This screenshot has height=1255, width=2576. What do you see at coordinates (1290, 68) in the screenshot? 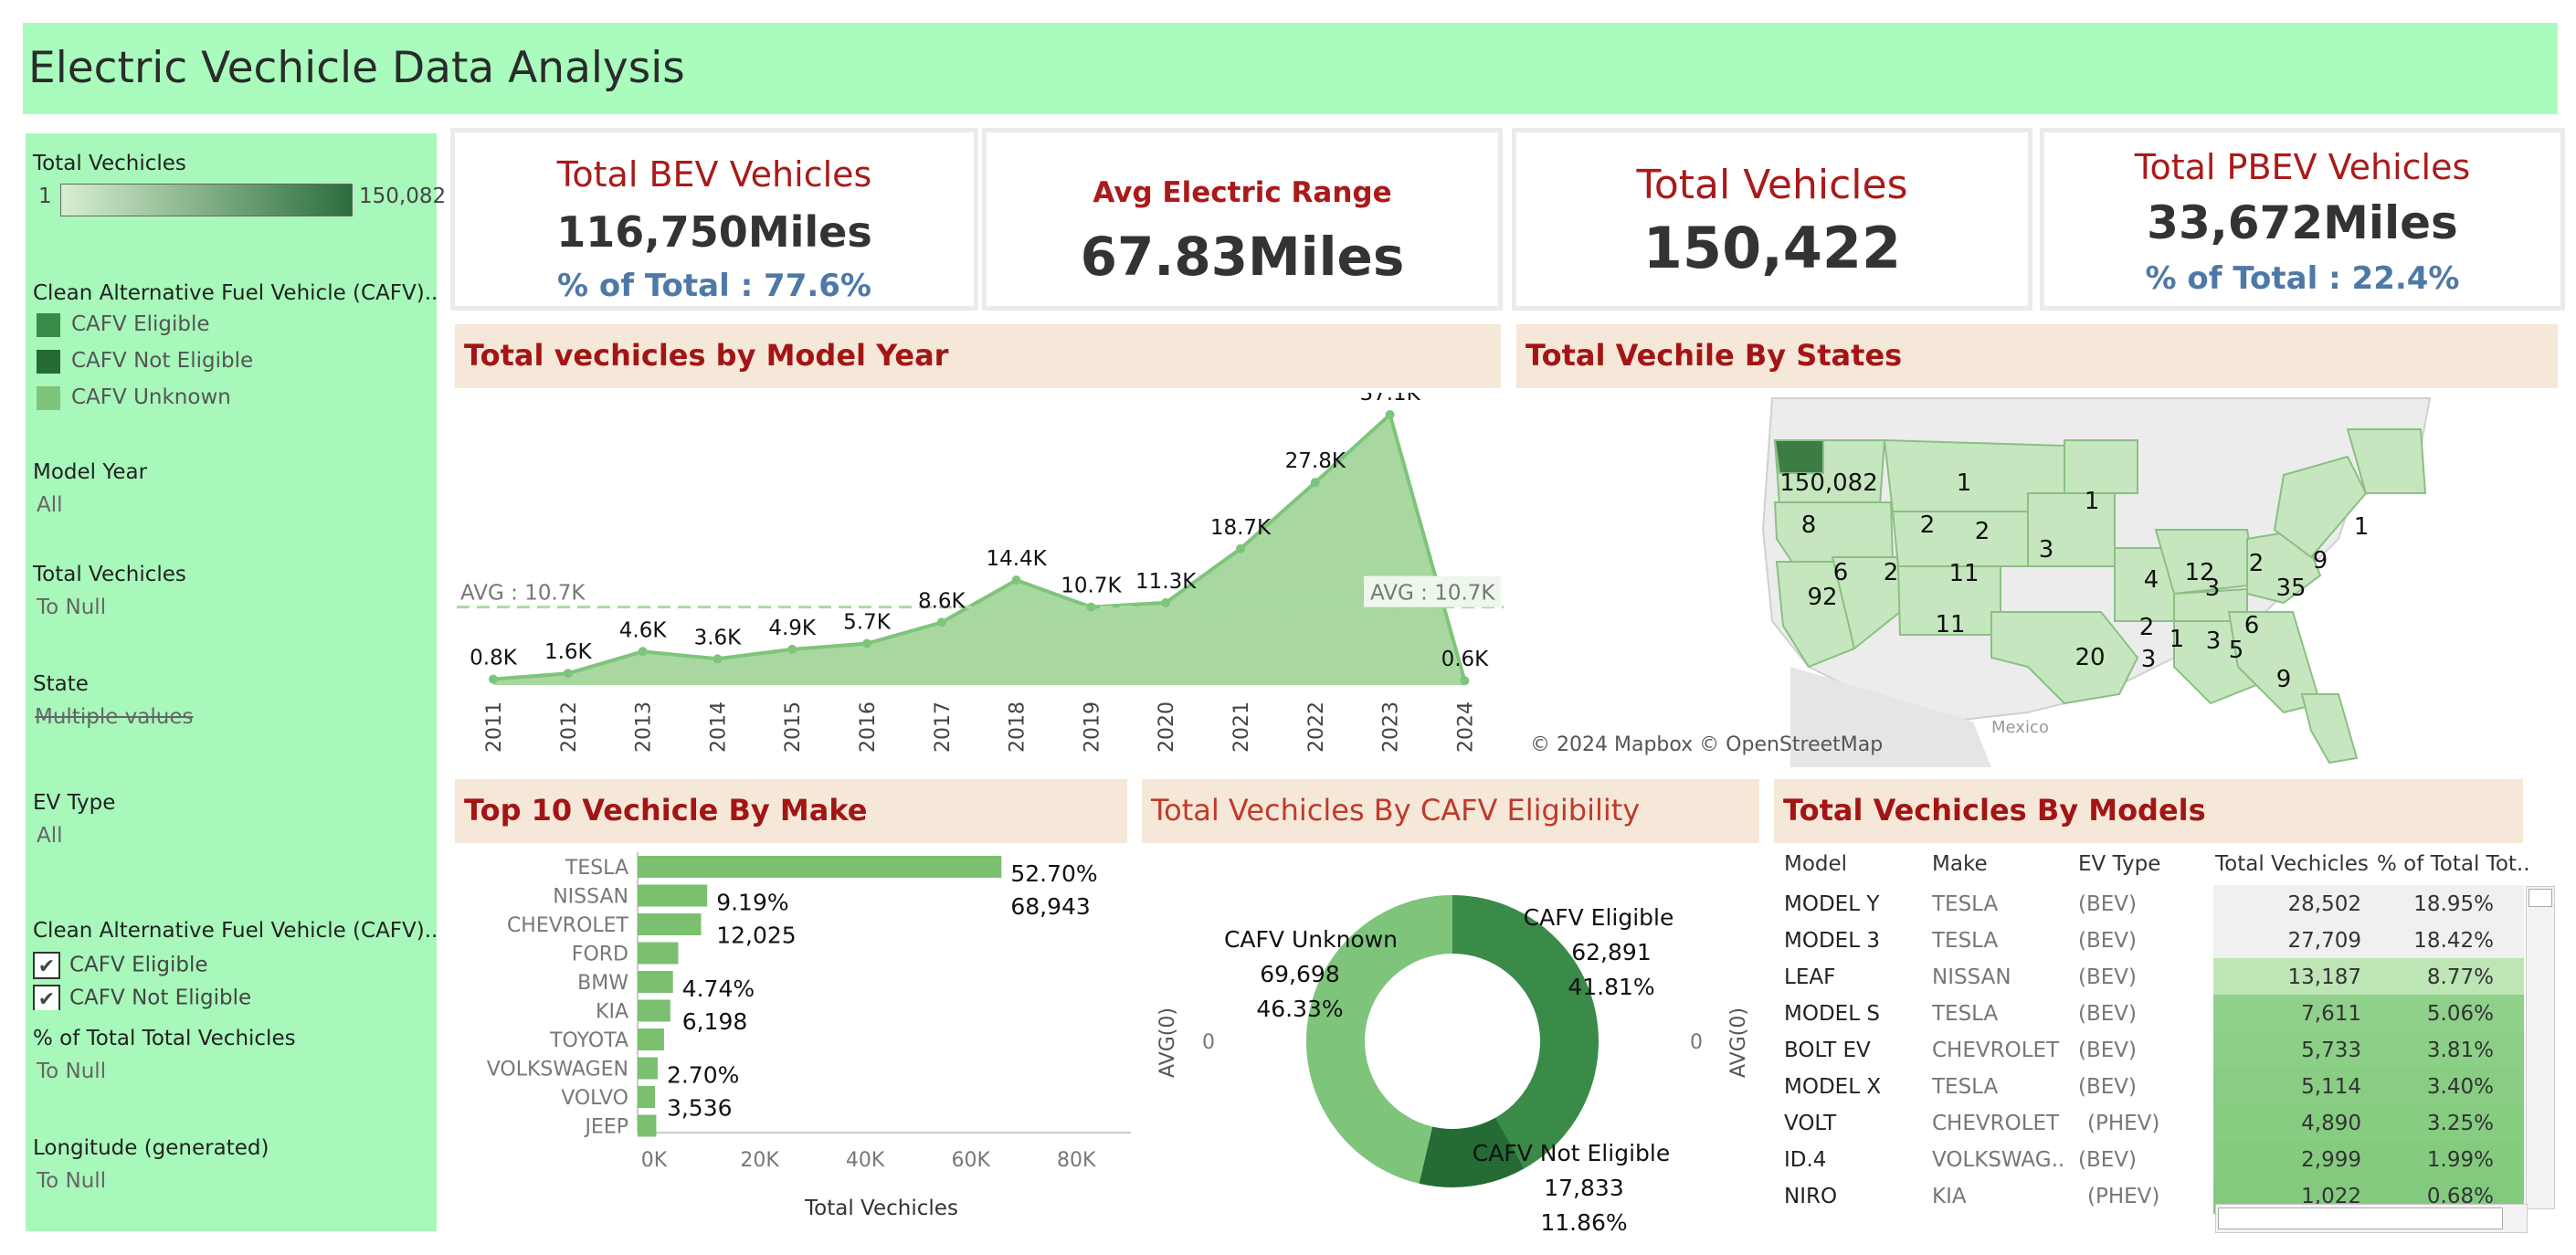
I see `title-bar: Electric Vechicle Data Analysis` at bounding box center [1290, 68].